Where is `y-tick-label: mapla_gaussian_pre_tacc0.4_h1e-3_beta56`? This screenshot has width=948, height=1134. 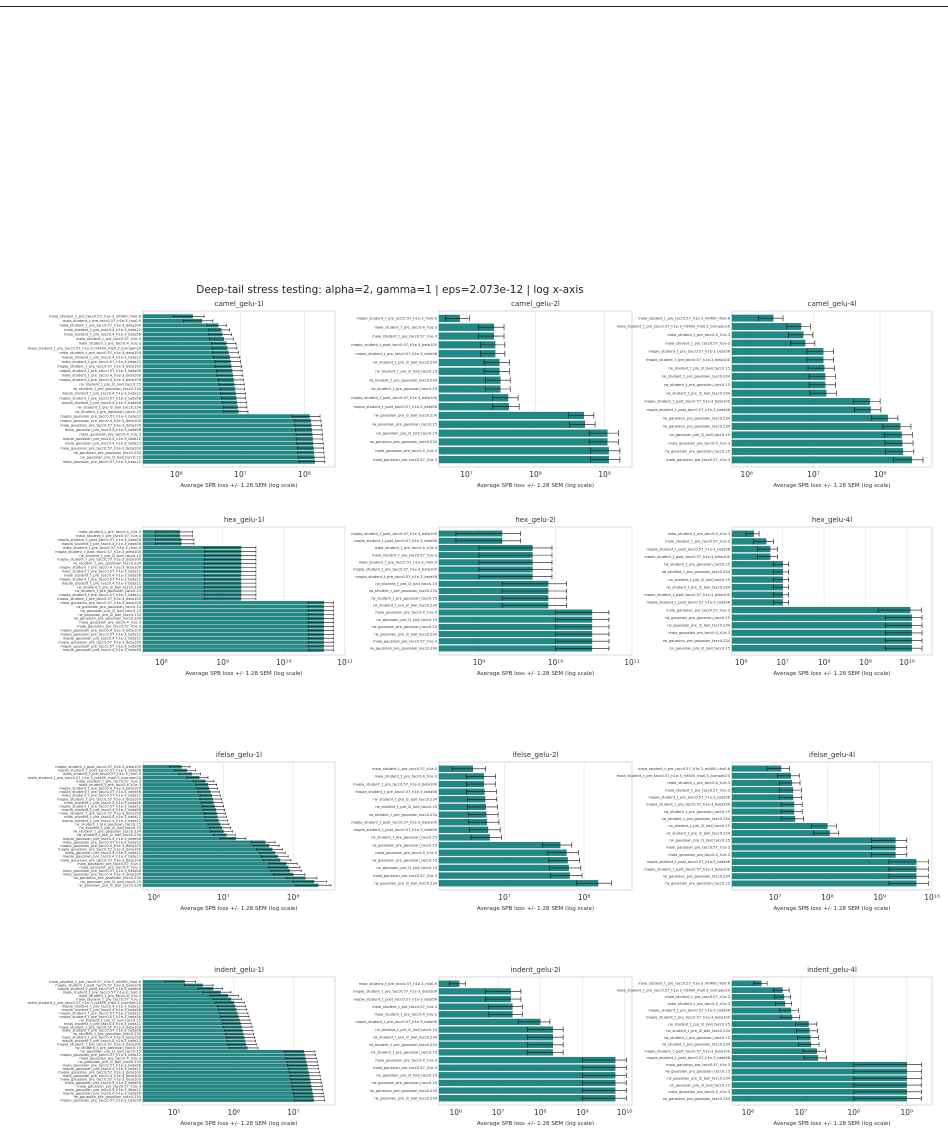 y-tick-label: mapla_gaussian_pre_tacc0.4_h1e-3_beta56 is located at coordinates (102, 1093).